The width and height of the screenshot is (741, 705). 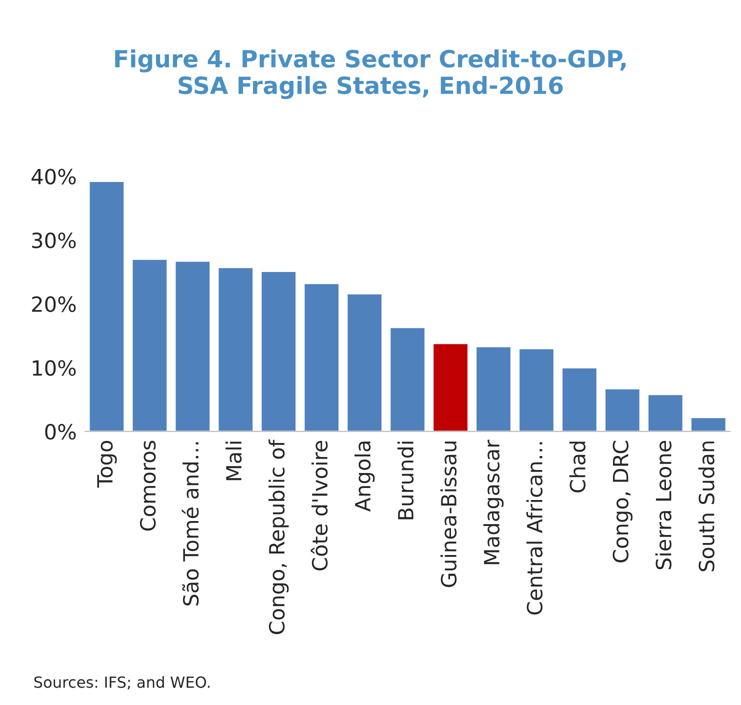 I want to click on y-tick-label: 20%, so click(x=54, y=304).